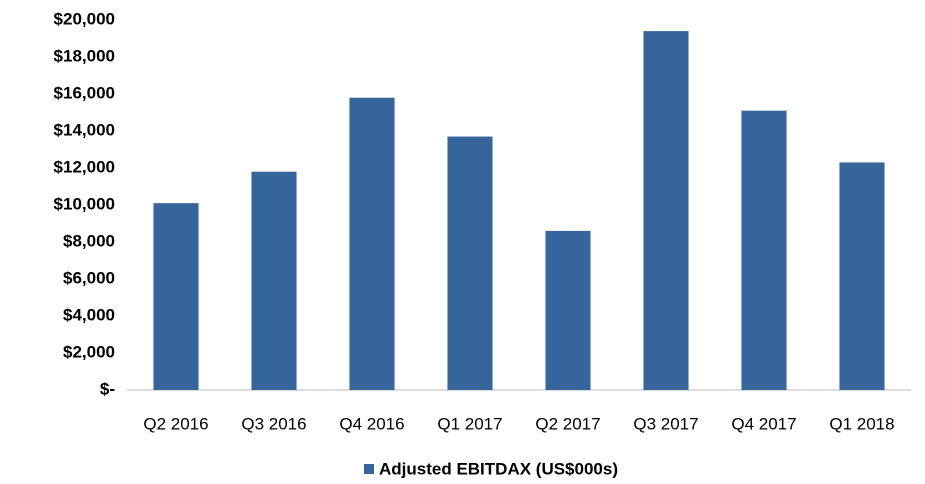 This screenshot has height=484, width=925. Describe the element at coordinates (89, 314) in the screenshot. I see `y-tick-label: $4,000` at that location.